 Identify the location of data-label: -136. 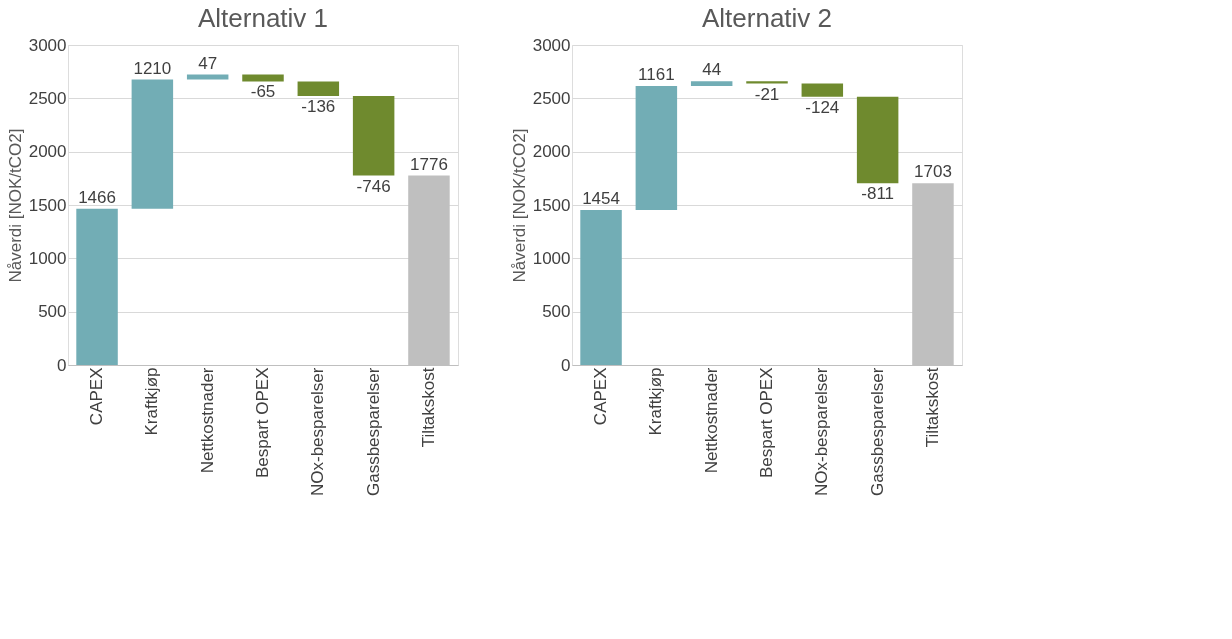
(318, 106).